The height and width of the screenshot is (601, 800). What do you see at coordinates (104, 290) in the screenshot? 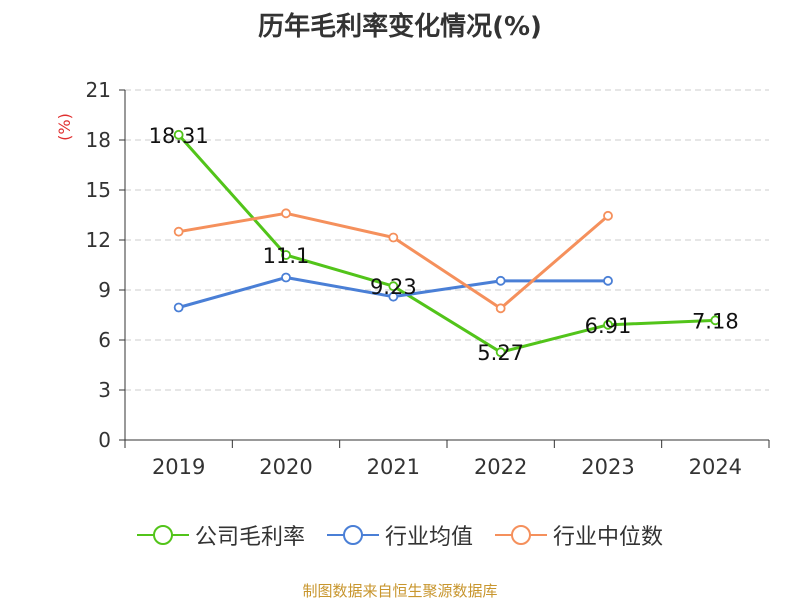
I see `y-tick-label: 9` at bounding box center [104, 290].